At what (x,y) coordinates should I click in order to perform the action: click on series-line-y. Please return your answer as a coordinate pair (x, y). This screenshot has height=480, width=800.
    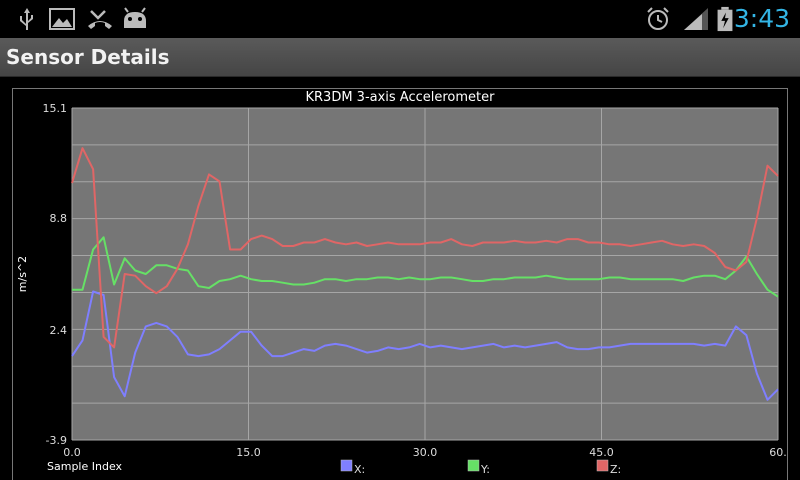
    Looking at the image, I should click on (425, 267).